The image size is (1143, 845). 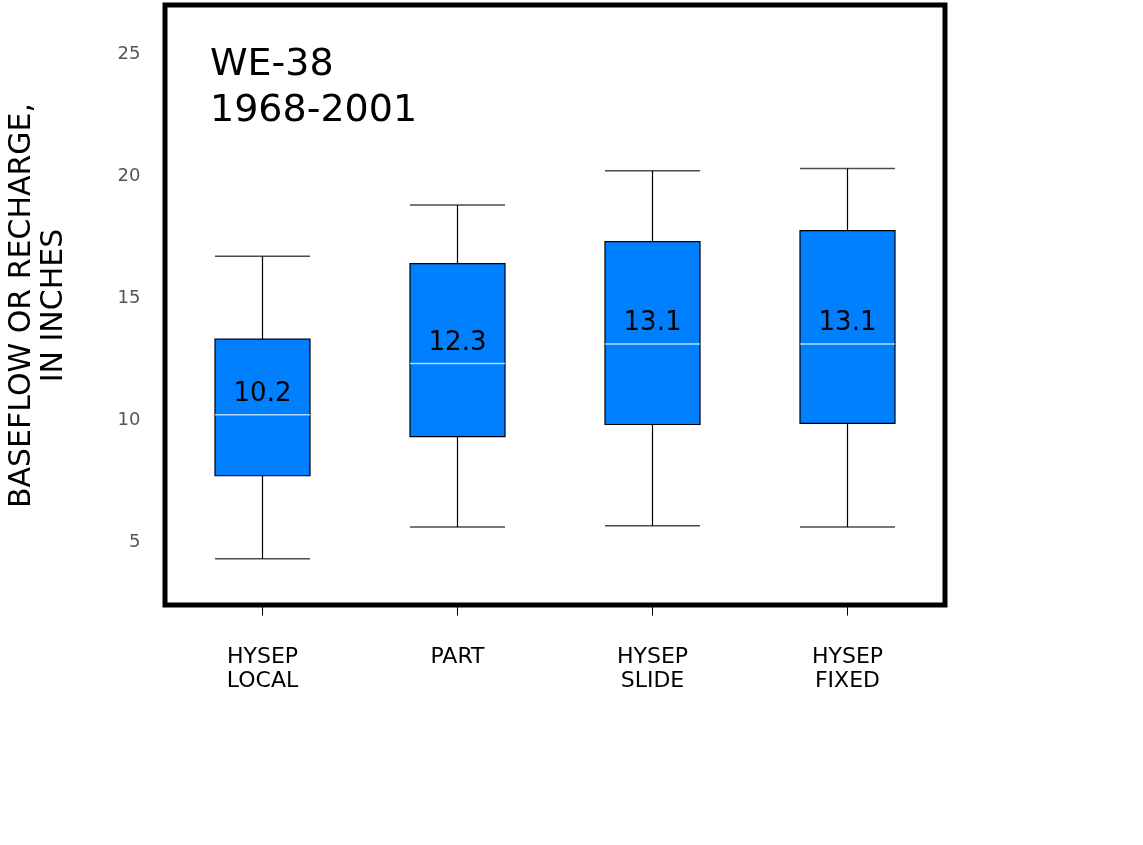 What do you see at coordinates (129, 419) in the screenshot?
I see `y-tick-label: 10` at bounding box center [129, 419].